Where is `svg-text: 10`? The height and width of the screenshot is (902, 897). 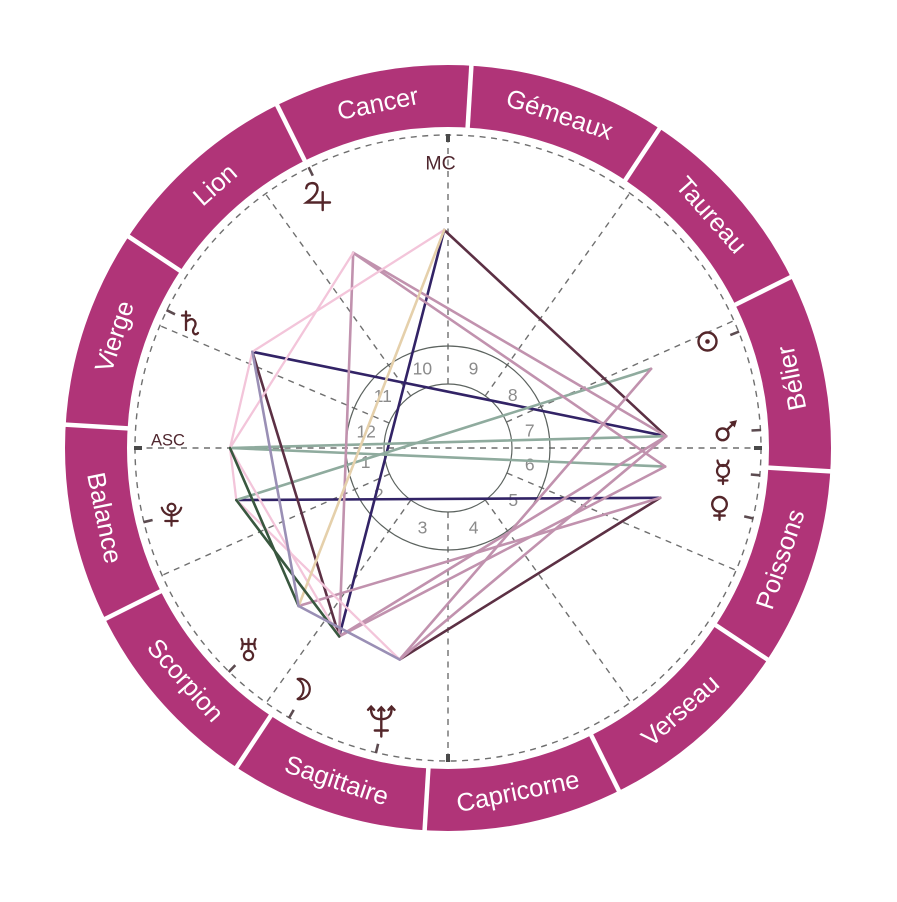
svg-text: 10 is located at coordinates (423, 369).